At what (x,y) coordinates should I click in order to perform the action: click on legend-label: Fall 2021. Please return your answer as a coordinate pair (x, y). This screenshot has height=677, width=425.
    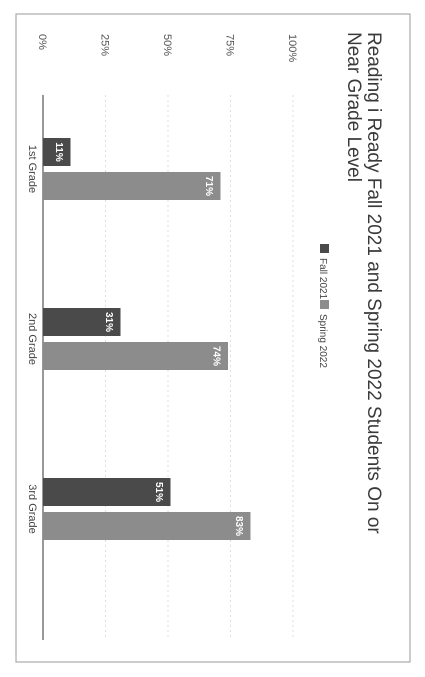
    Looking at the image, I should click on (322, 279).